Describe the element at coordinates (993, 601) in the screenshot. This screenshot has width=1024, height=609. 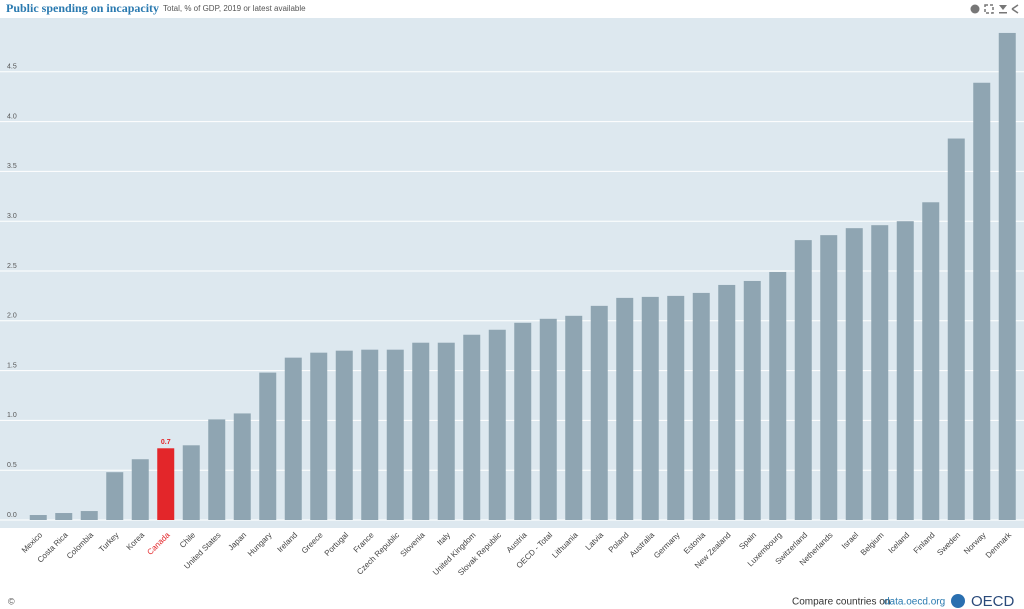
I see `logo-text: OECD` at that location.